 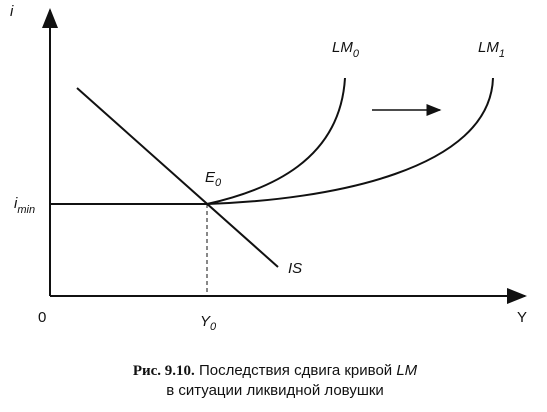 I want to click on lm0-label: LM0, so click(x=346, y=49).